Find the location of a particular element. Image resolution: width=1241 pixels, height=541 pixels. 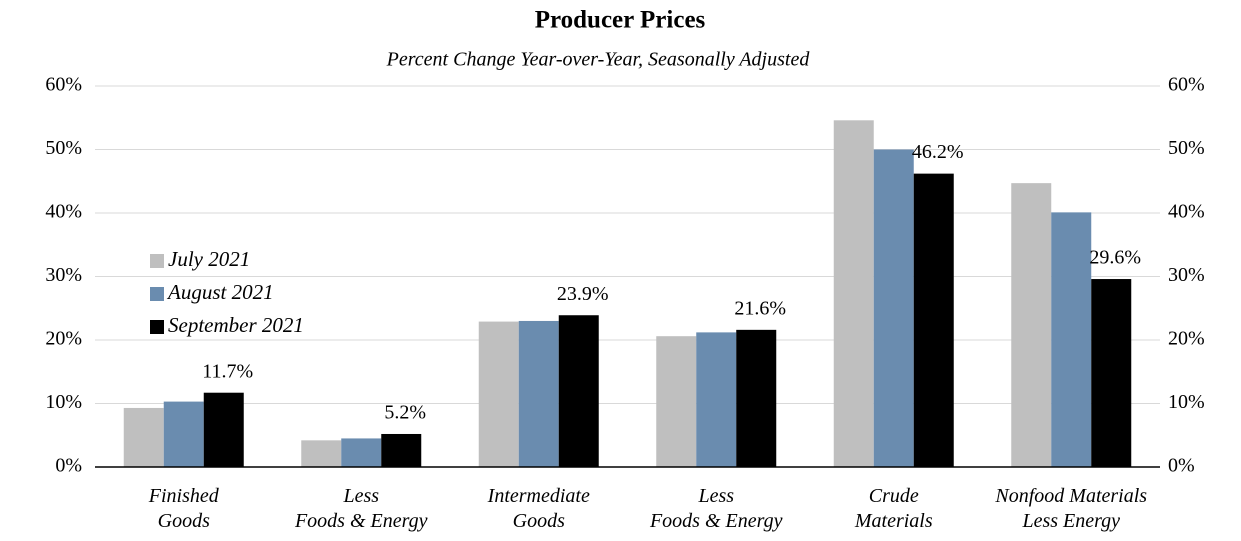

x-tick-label: Nonfood Materials Less Energy is located at coordinates (1070, 508).